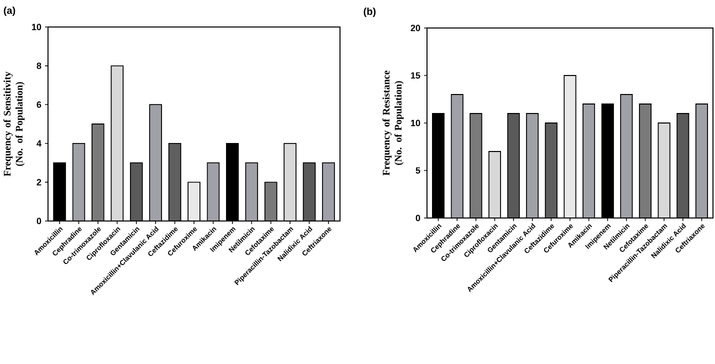  I want to click on y-tick-label: 4, so click(39, 143).